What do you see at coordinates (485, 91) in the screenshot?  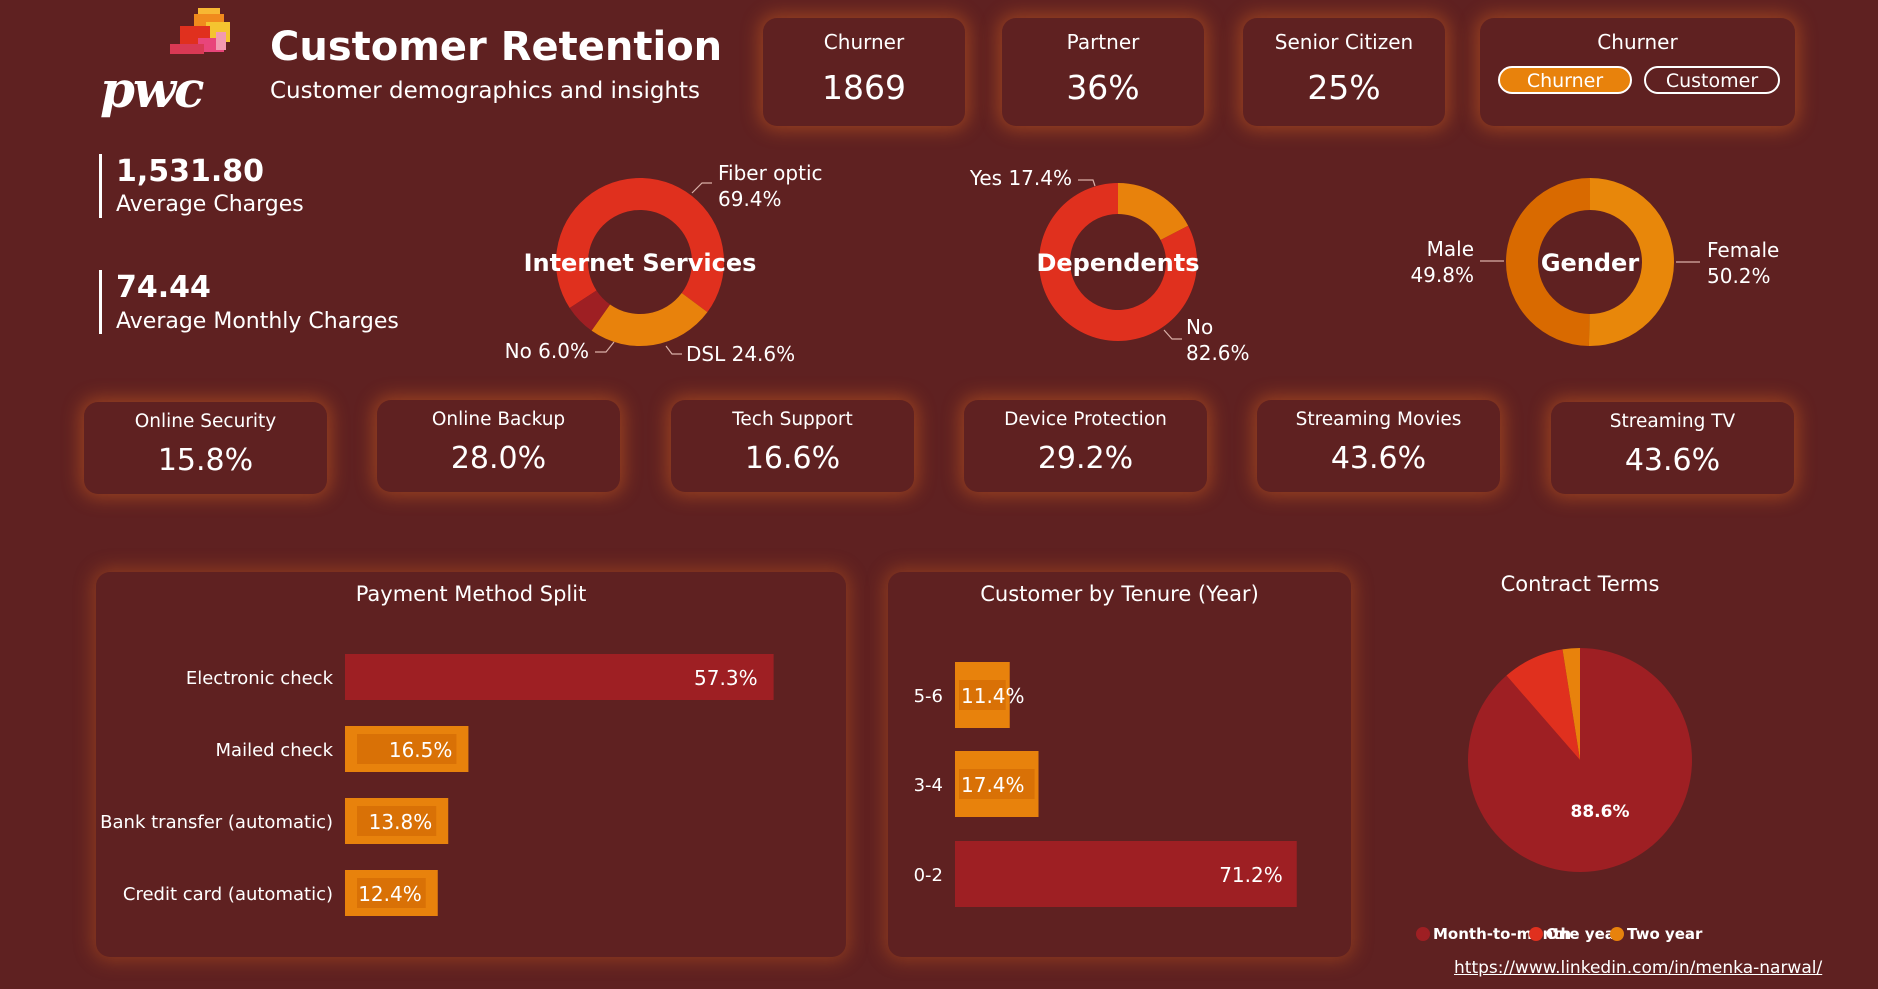 I see `page-subtitle: Customer demographics and insights` at bounding box center [485, 91].